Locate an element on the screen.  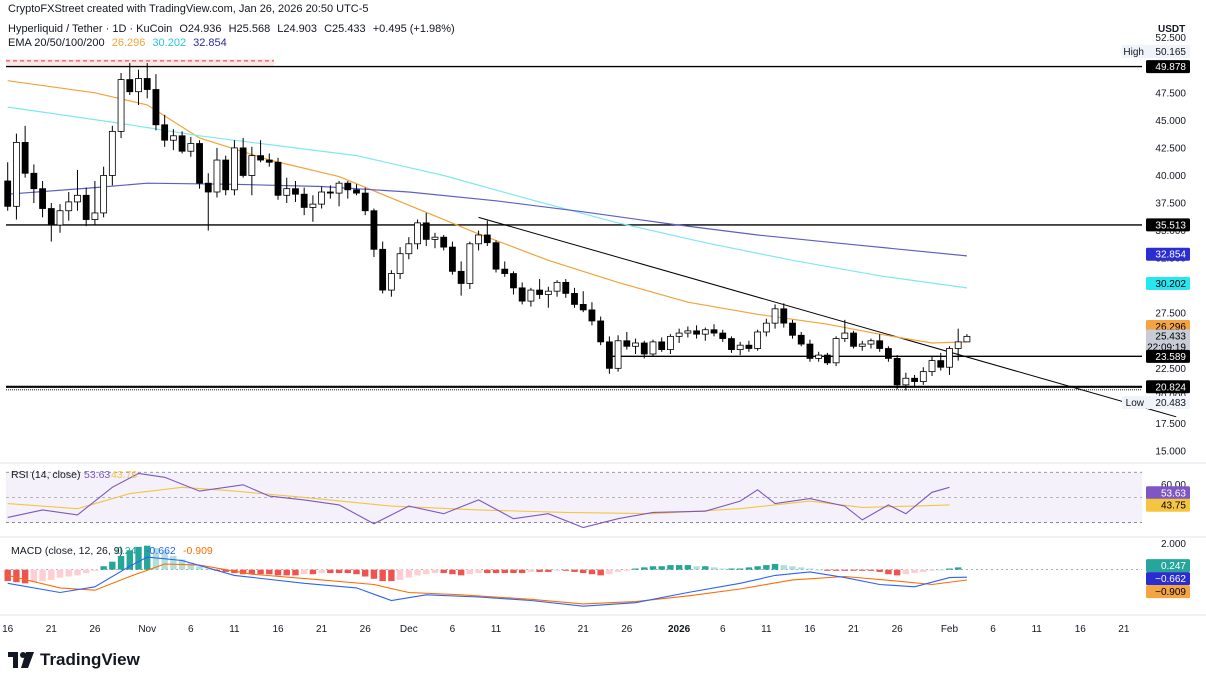
price-label: 26.296 is located at coordinates (1170, 327).